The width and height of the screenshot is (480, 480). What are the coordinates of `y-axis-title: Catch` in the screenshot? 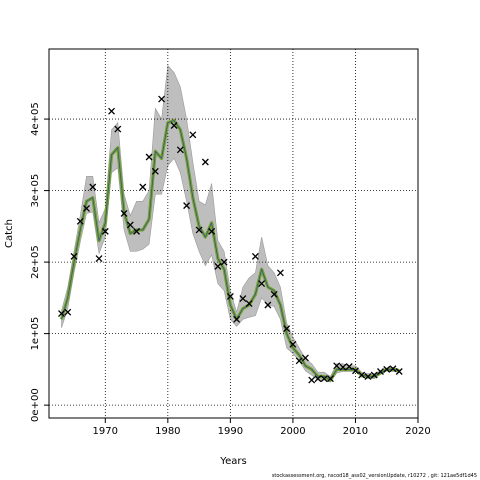 It's located at (9, 233).